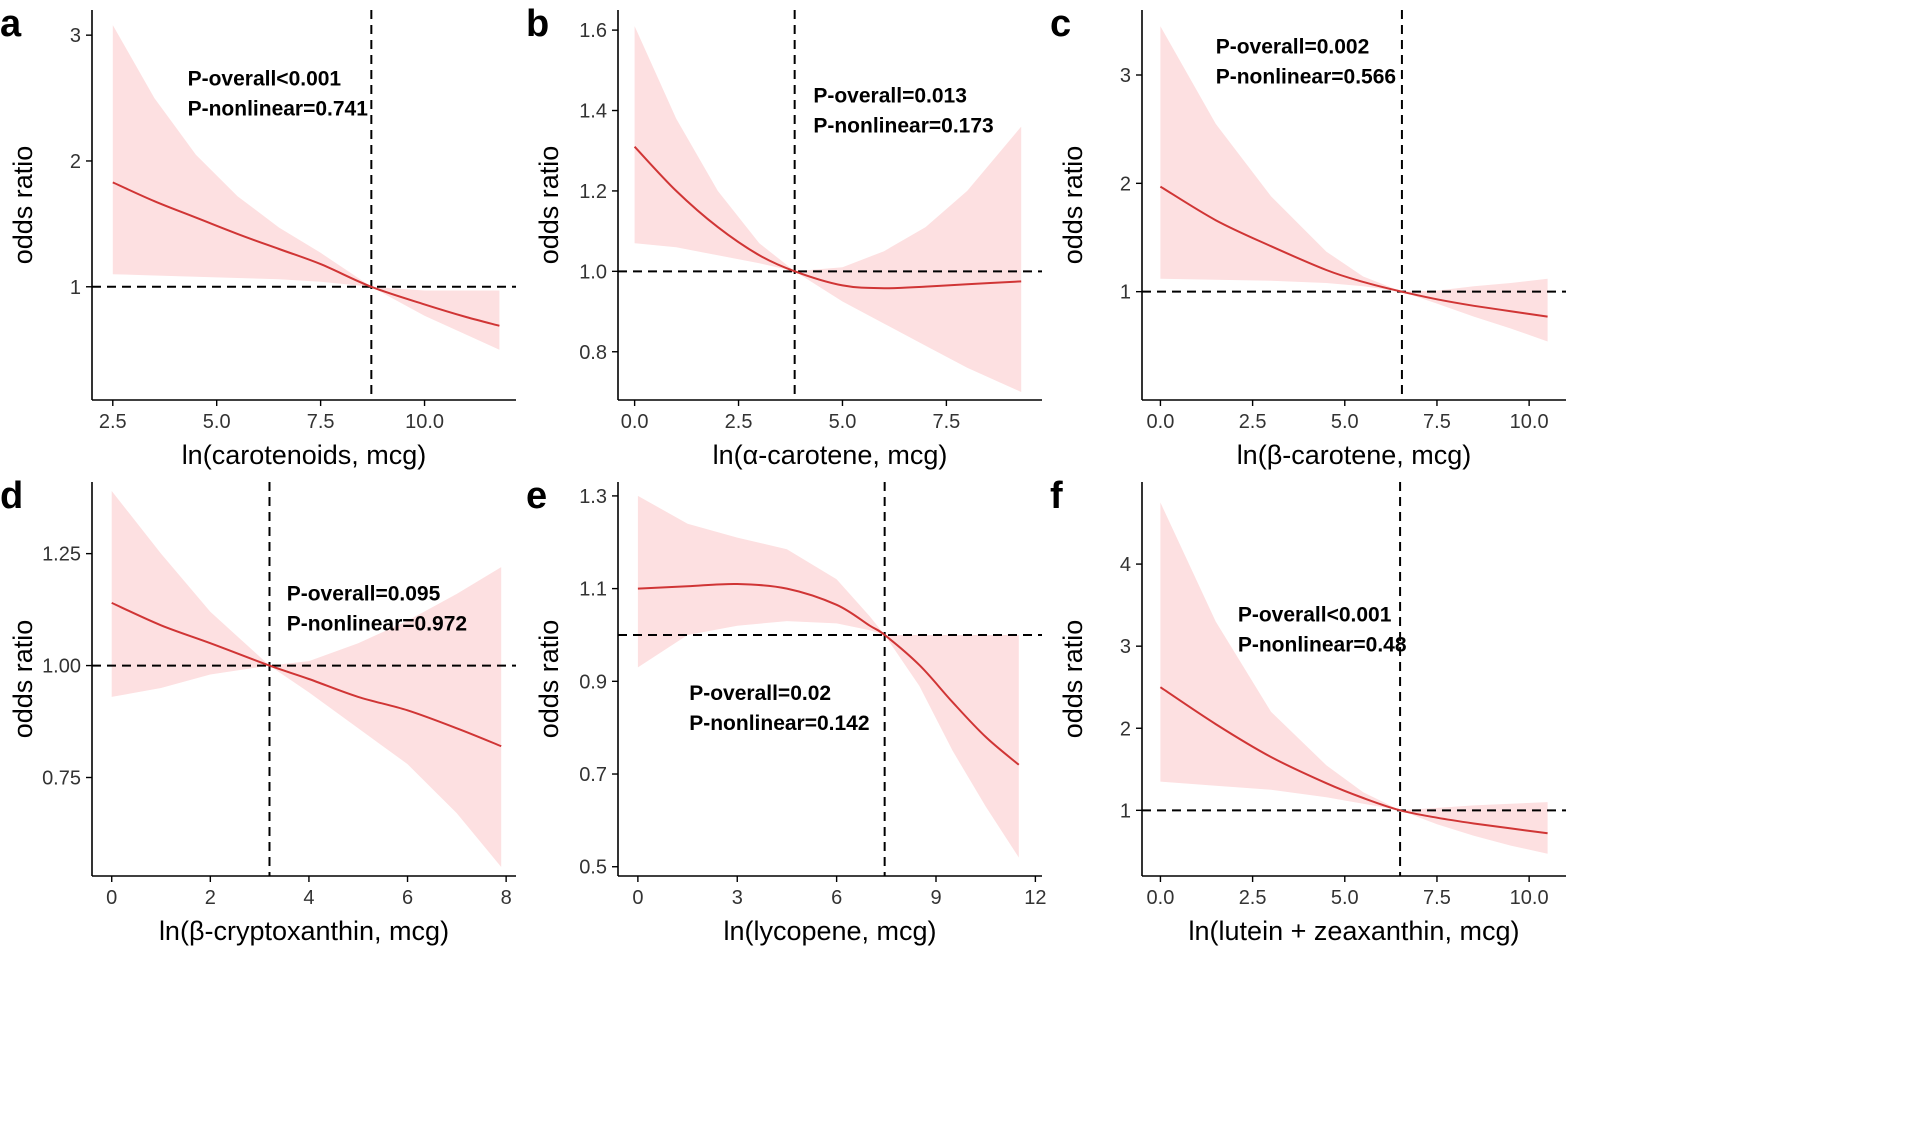 The image size is (1908, 1141). I want to click on panel-letter: c, so click(1060, 24).